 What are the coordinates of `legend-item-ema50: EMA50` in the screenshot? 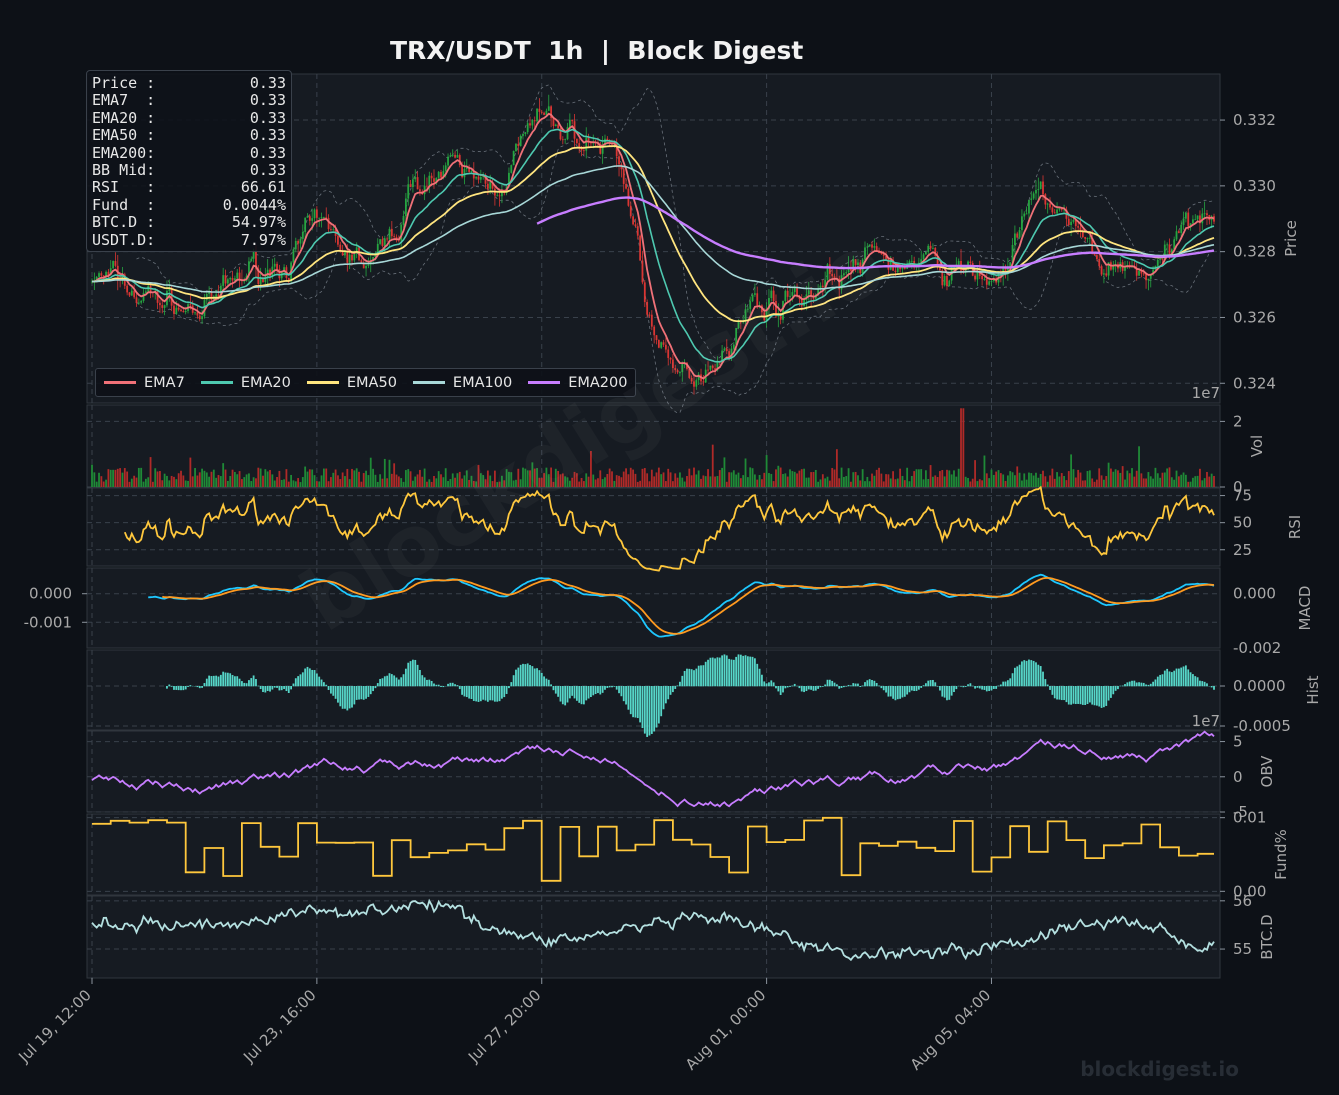 It's located at (351, 383).